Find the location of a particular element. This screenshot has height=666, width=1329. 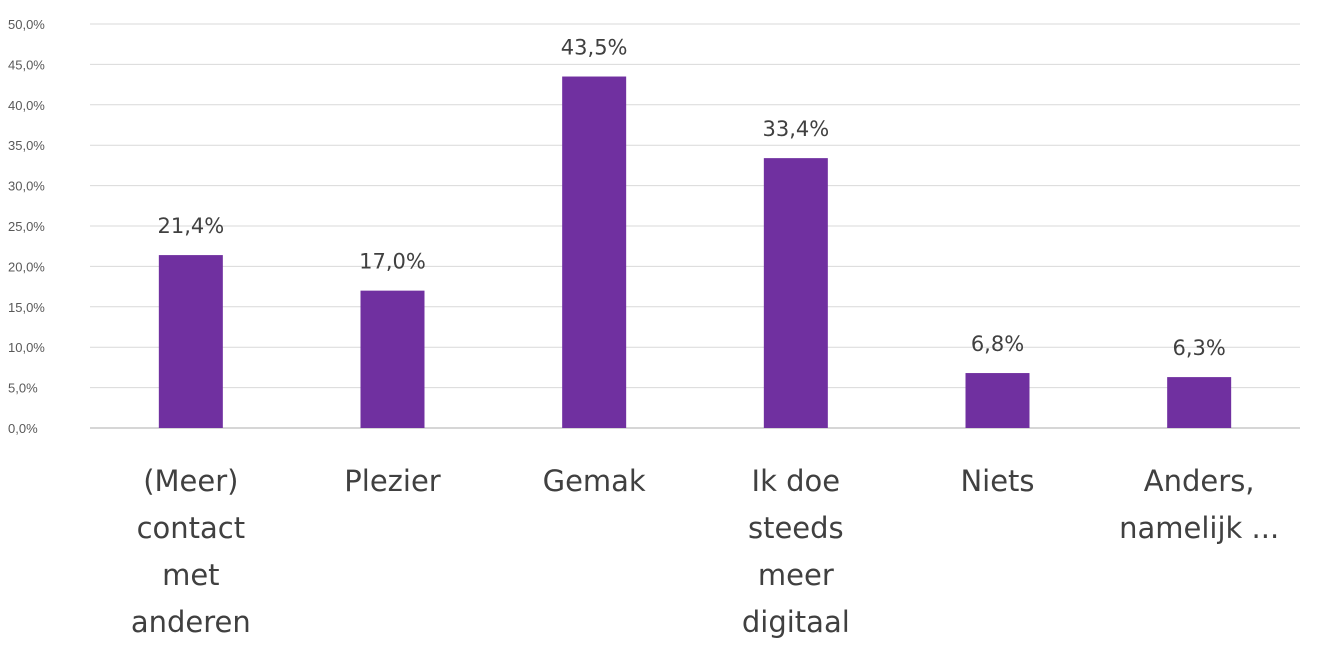

category-label: met is located at coordinates (190, 575).